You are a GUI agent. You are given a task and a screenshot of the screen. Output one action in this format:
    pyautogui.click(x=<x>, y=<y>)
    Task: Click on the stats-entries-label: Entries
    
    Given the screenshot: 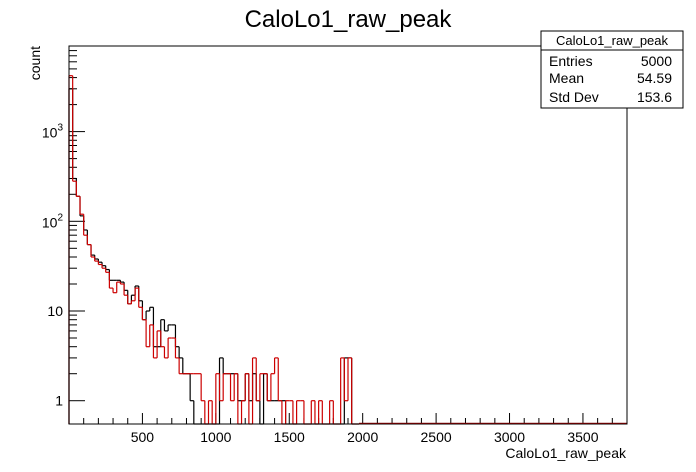 What is the action you would take?
    pyautogui.click(x=571, y=61)
    